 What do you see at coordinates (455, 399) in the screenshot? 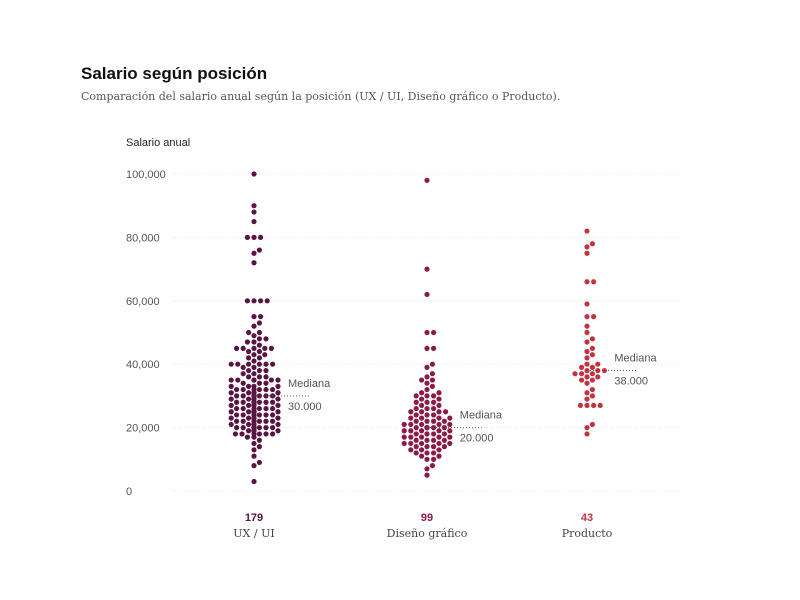
I see `median-annotations: Mediana 30.000 Mediana 20.000 Mediana 38.000` at bounding box center [455, 399].